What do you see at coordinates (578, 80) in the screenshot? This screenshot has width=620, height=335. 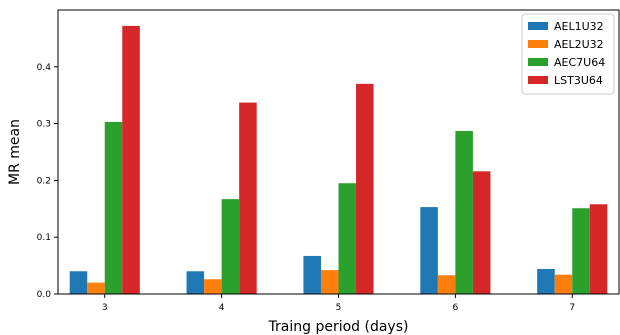 I see `legend-label-LST3U64: LST3U64` at bounding box center [578, 80].